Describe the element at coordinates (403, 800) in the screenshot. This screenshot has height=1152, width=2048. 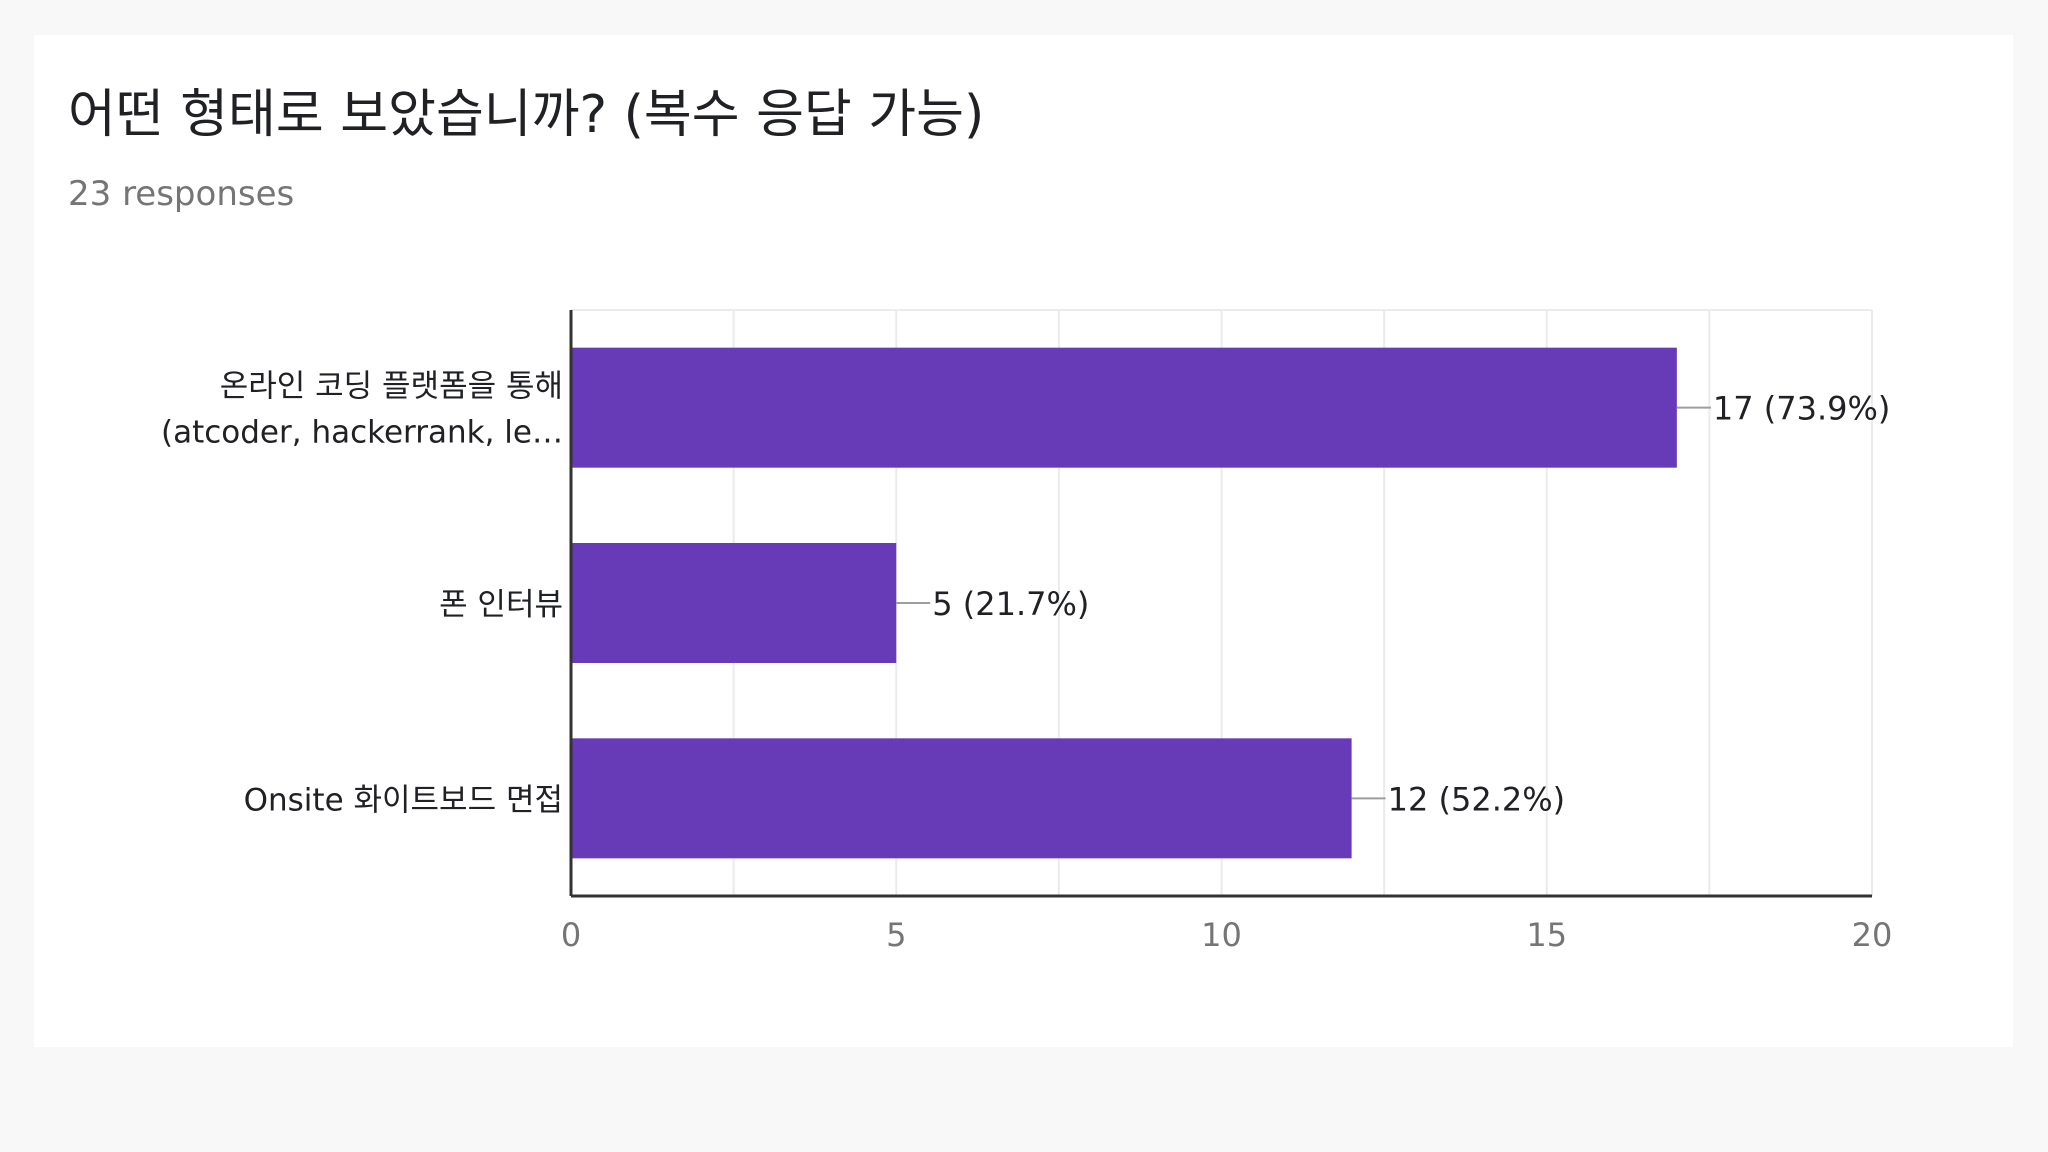
I see `category-label: Onsite 화이트보드 면접` at that location.